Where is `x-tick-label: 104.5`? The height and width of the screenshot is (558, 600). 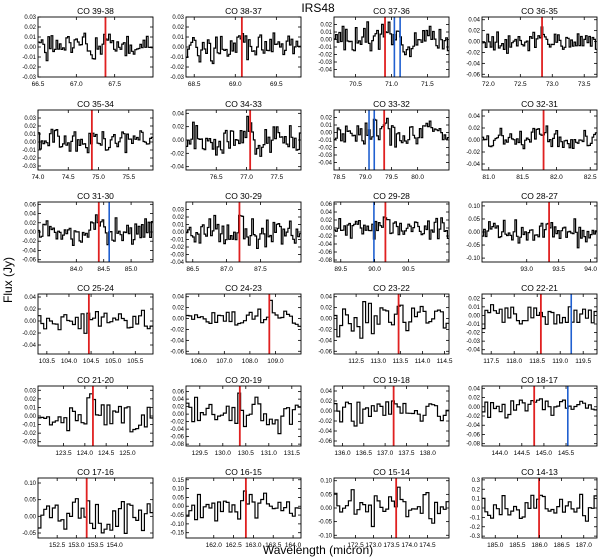
x-tick-label: 104.5 is located at coordinates (91, 361).